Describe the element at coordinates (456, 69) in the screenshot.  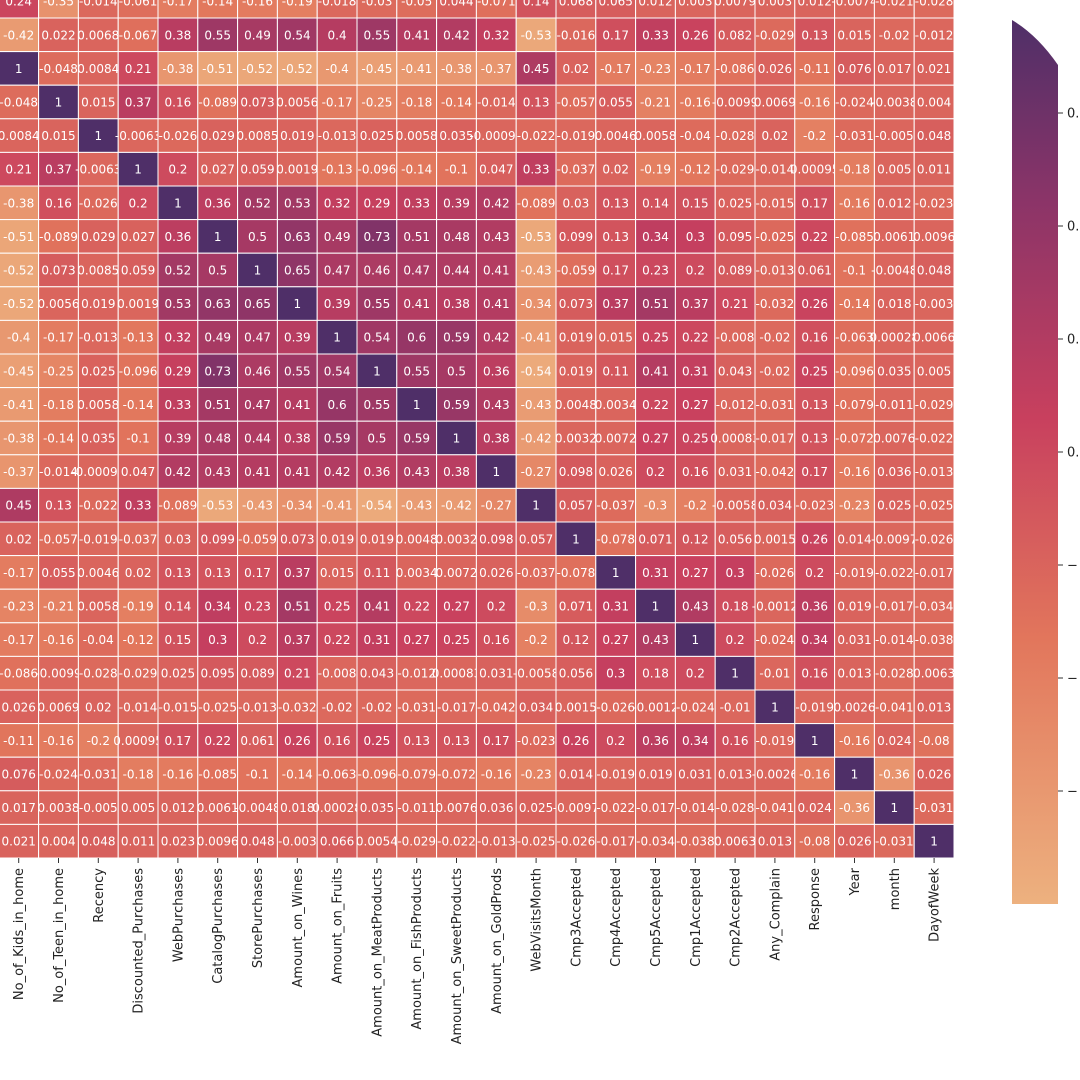
I see `heatmap-cell-label: -0.38` at that location.